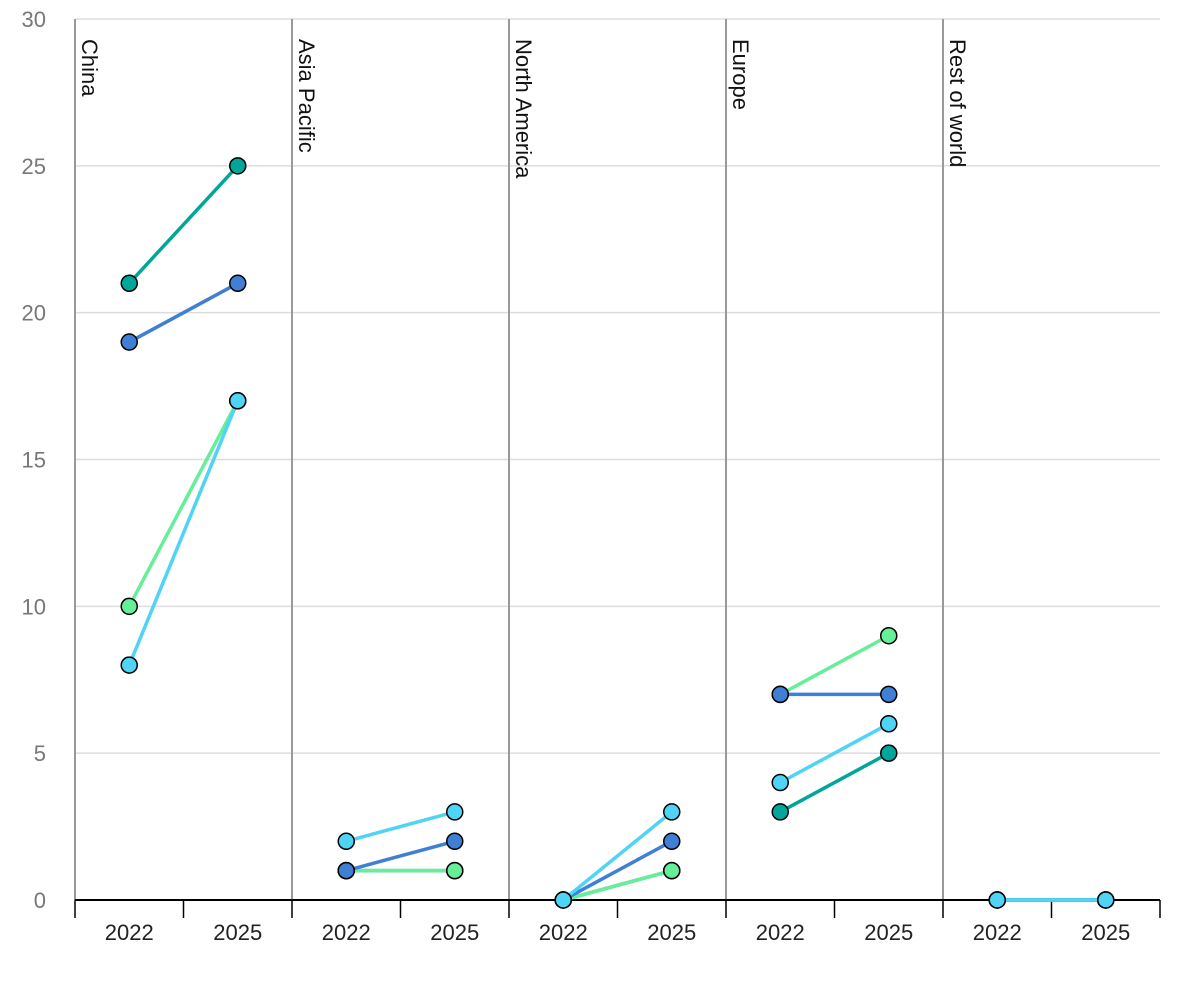  I want to click on y-axis-ticks: 0 5 10 15 20 25 30, so click(34, 460).